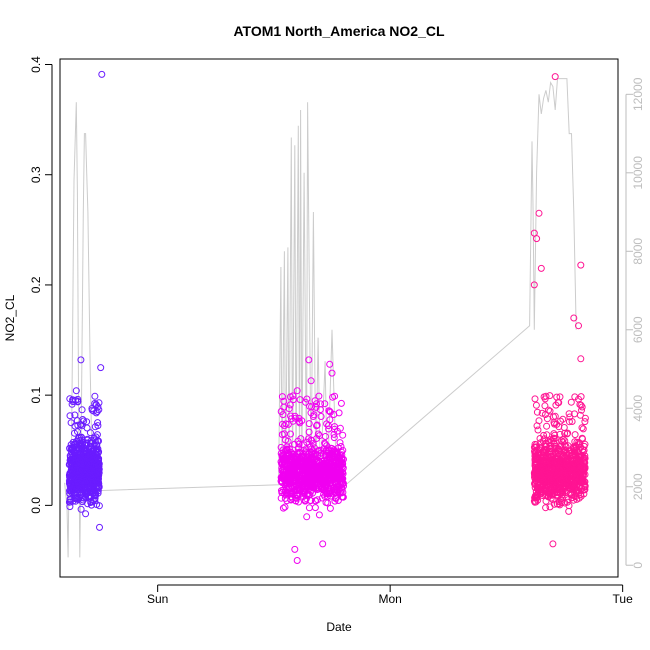  I want to click on y2-tick-label: 0, so click(638, 565).